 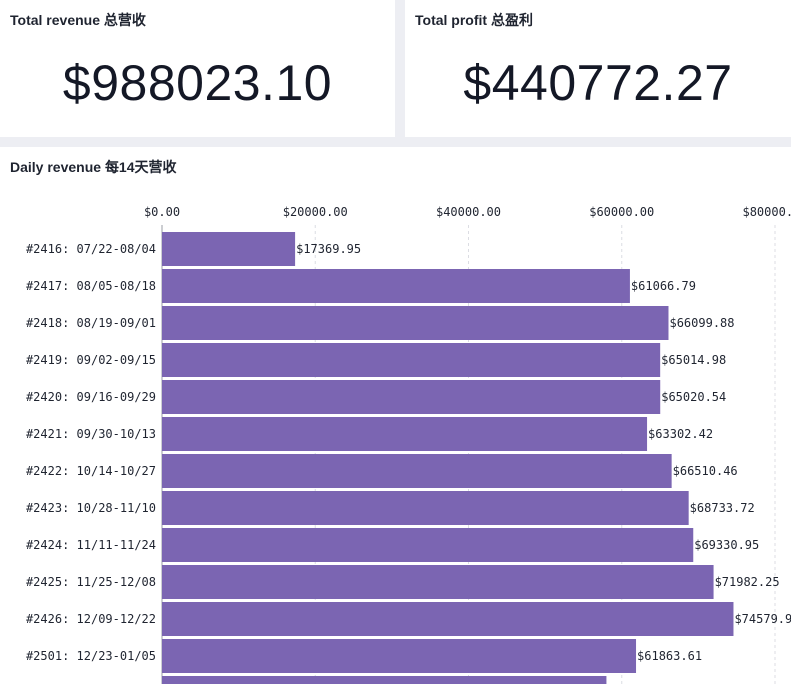 What do you see at coordinates (680, 434) in the screenshot?
I see `value-label: $63302.42` at bounding box center [680, 434].